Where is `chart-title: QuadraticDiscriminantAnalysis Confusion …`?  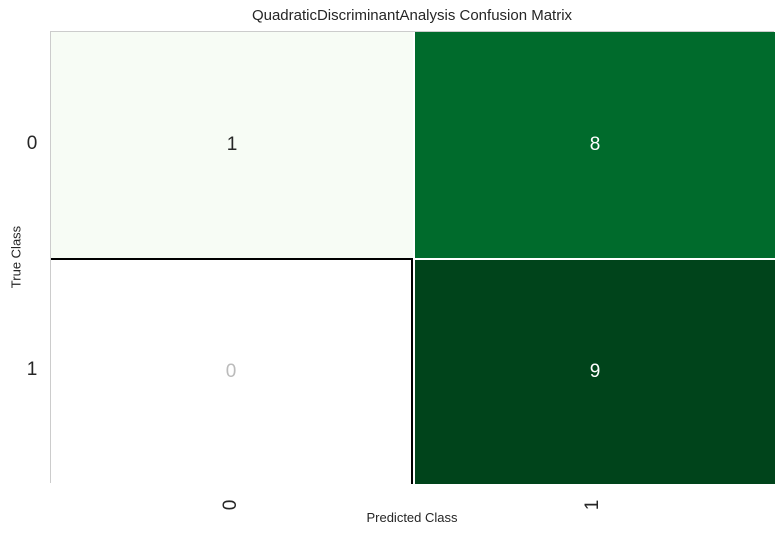
chart-title: QuadraticDiscriminantAnalysis Confusion … is located at coordinates (412, 15).